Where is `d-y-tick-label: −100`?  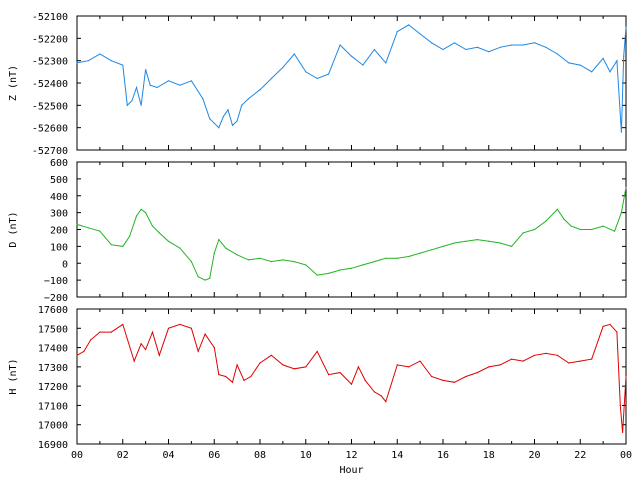
d-y-tick-label: −100 is located at coordinates (56, 281).